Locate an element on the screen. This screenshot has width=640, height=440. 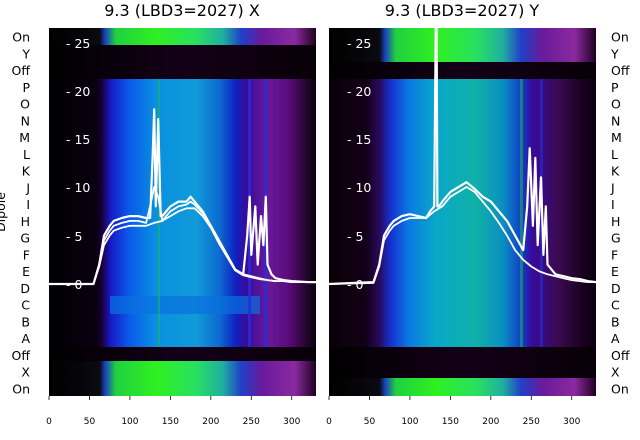
y-axis-label: Dipole is located at coordinates (4, 212).